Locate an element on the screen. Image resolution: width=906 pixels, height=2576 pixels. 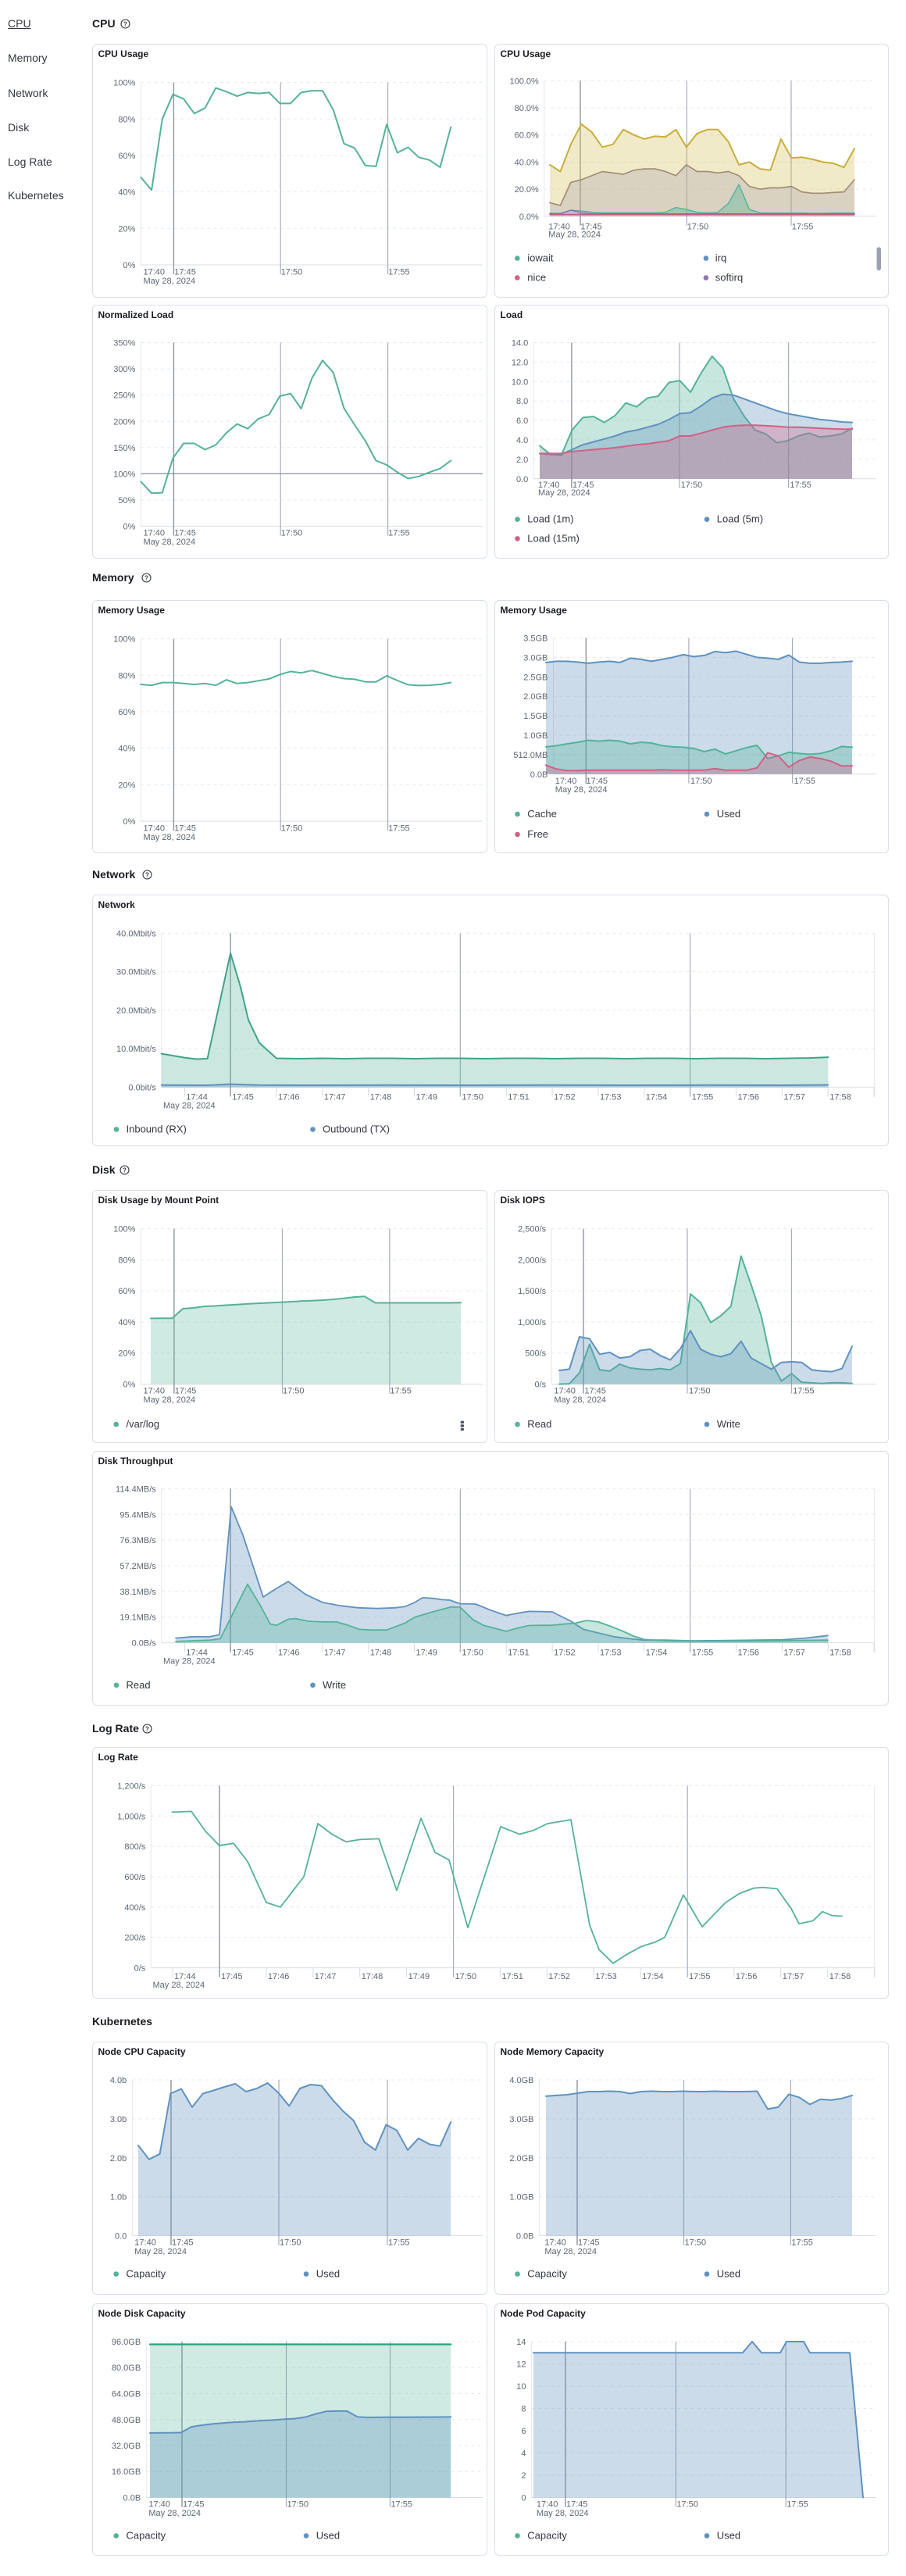
svg-text: 400/s is located at coordinates (134, 1908).